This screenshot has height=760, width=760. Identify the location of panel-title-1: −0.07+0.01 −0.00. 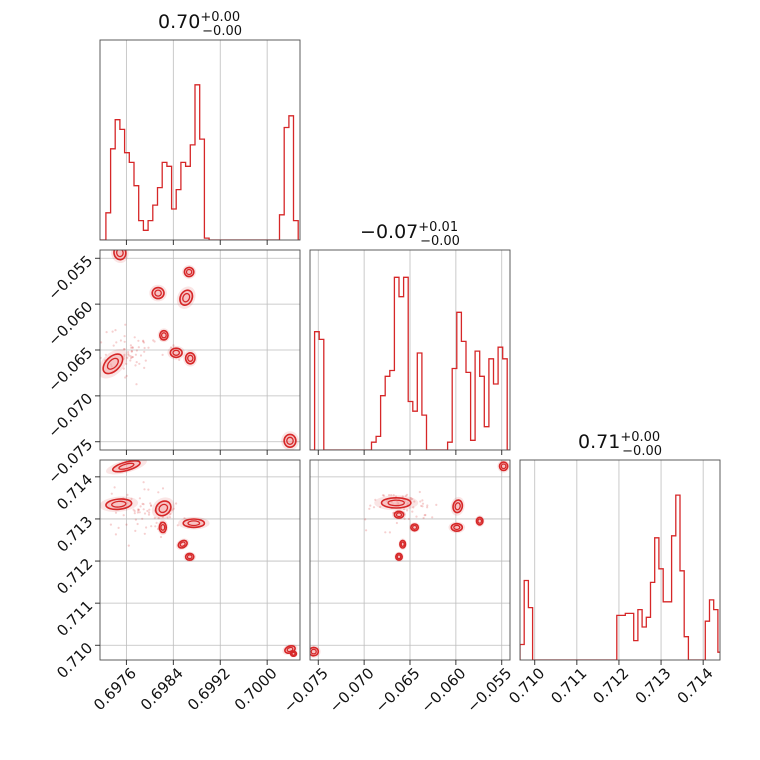
(410, 234).